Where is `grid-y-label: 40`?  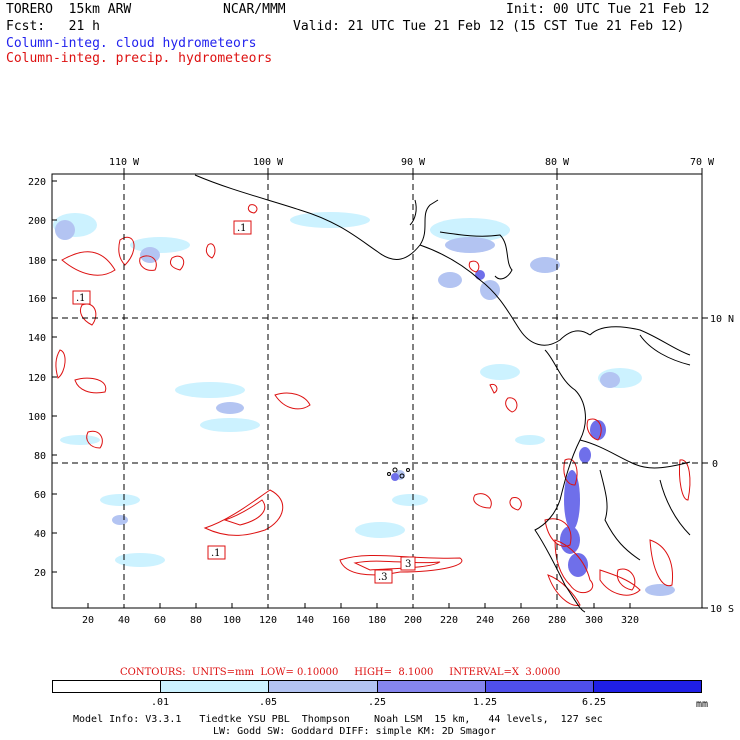 grid-y-label: 40 is located at coordinates (40, 534).